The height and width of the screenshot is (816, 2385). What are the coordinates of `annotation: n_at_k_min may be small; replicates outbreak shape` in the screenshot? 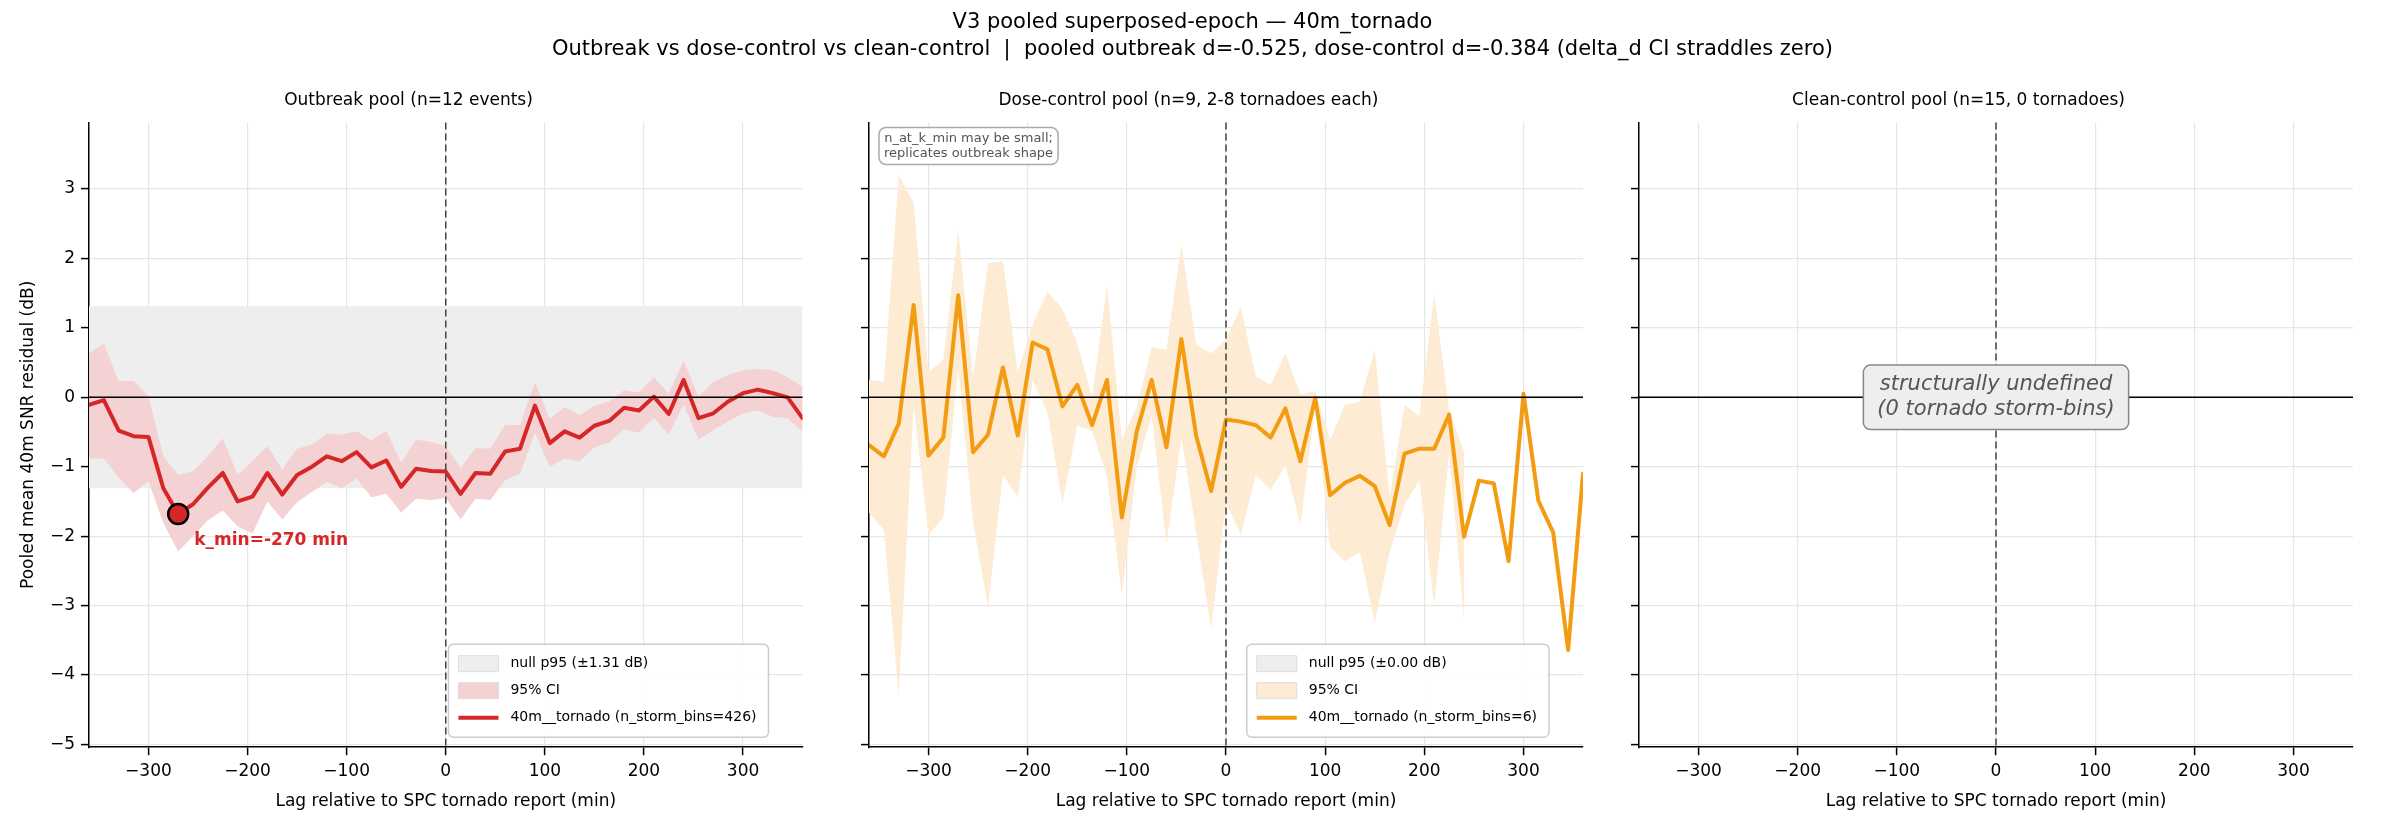 It's located at (969, 145).